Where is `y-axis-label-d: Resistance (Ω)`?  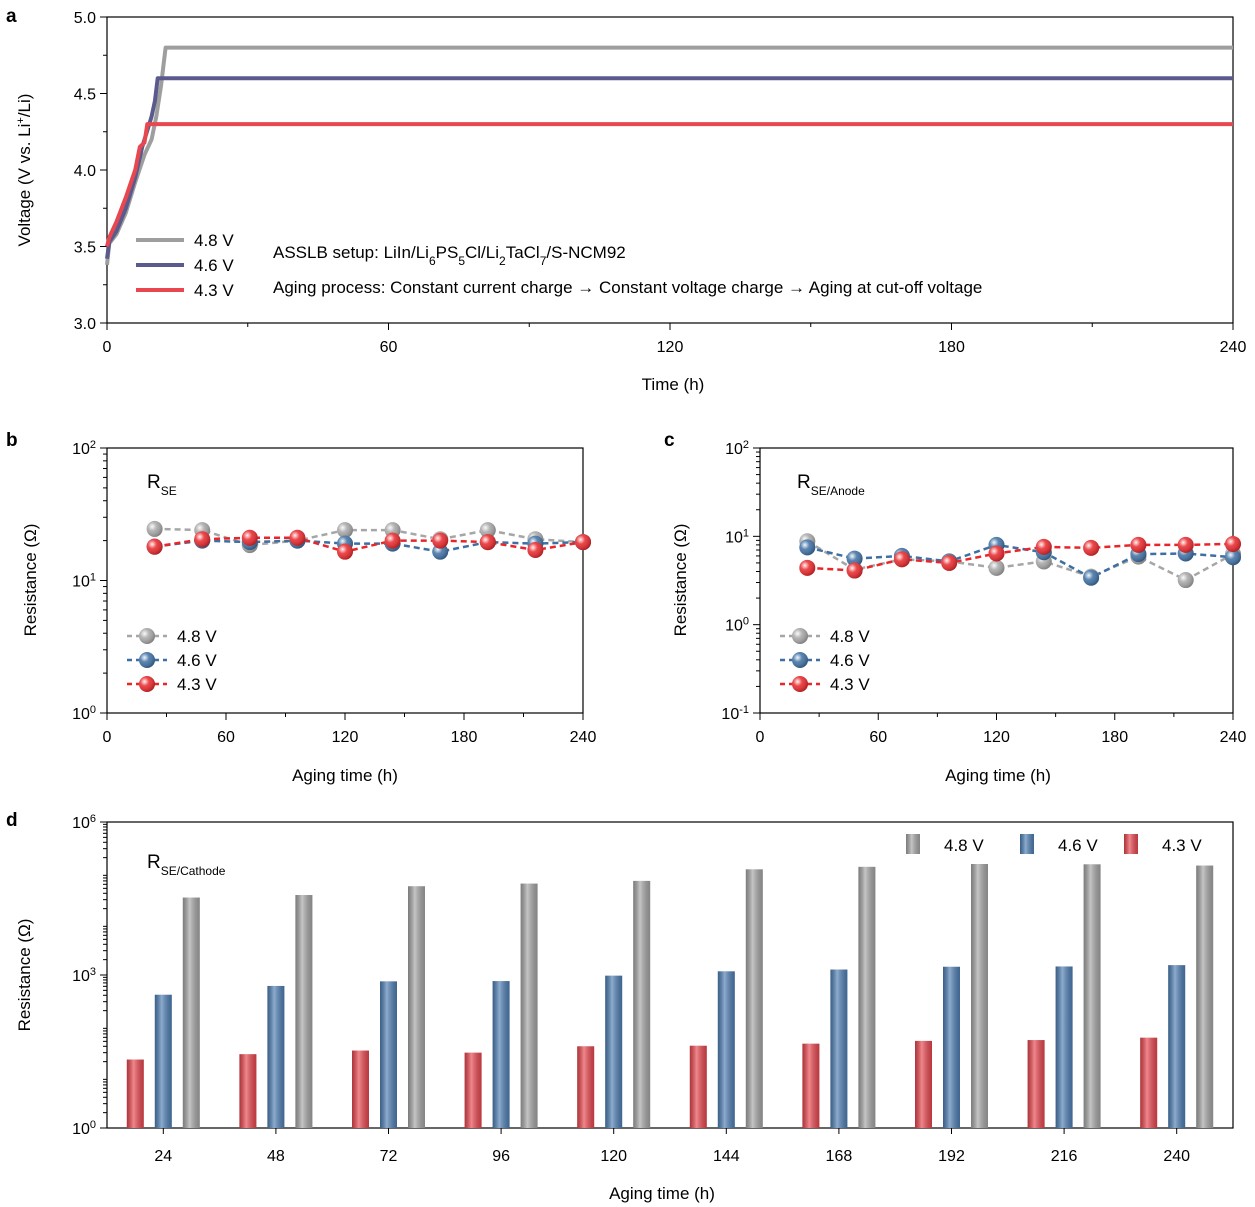 y-axis-label-d: Resistance (Ω) is located at coordinates (24, 975).